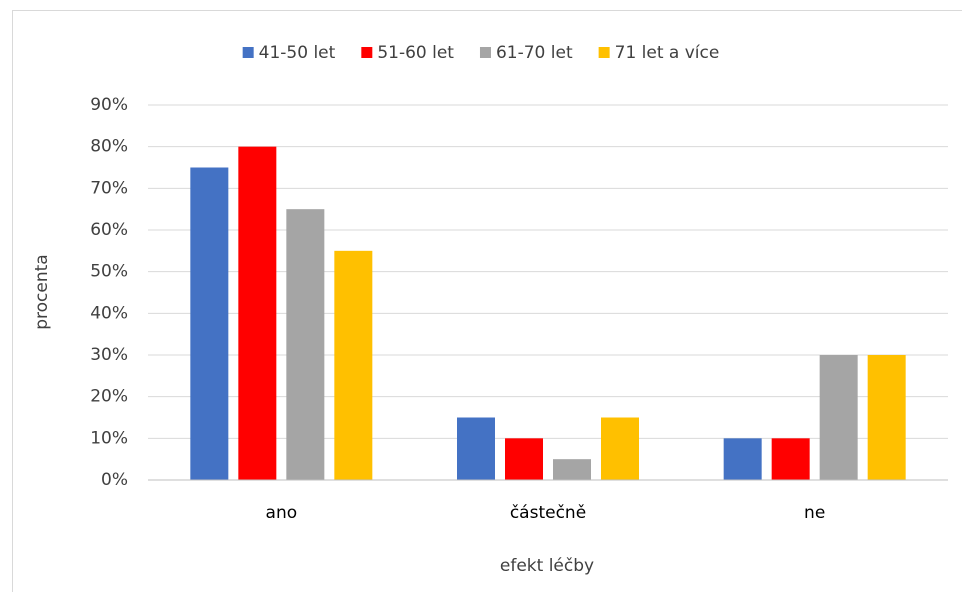 This screenshot has height=592, width=962. What do you see at coordinates (109, 230) in the screenshot?
I see `y-tick-label: 60%` at bounding box center [109, 230].